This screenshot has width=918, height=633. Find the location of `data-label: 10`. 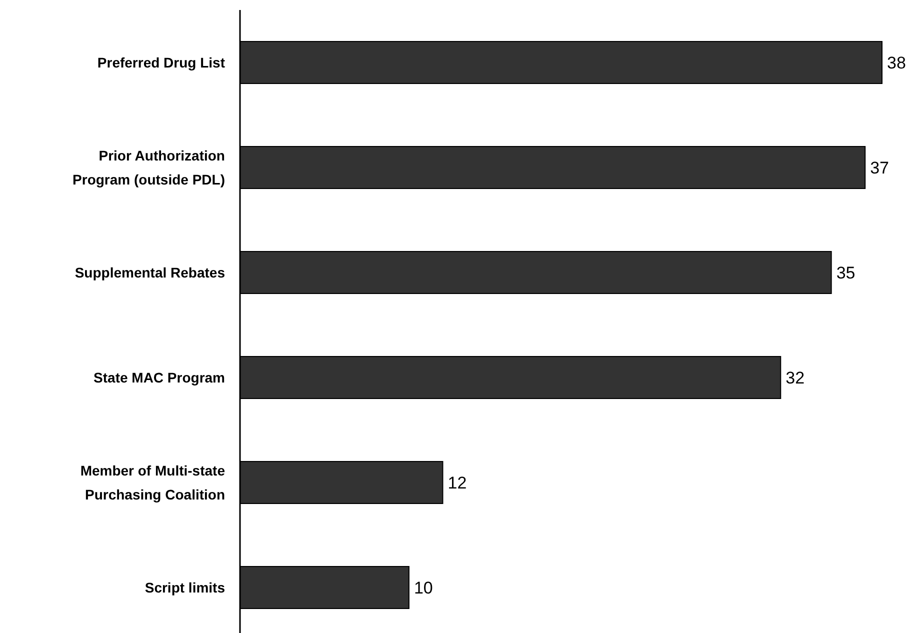

data-label: 10 is located at coordinates (423, 588).